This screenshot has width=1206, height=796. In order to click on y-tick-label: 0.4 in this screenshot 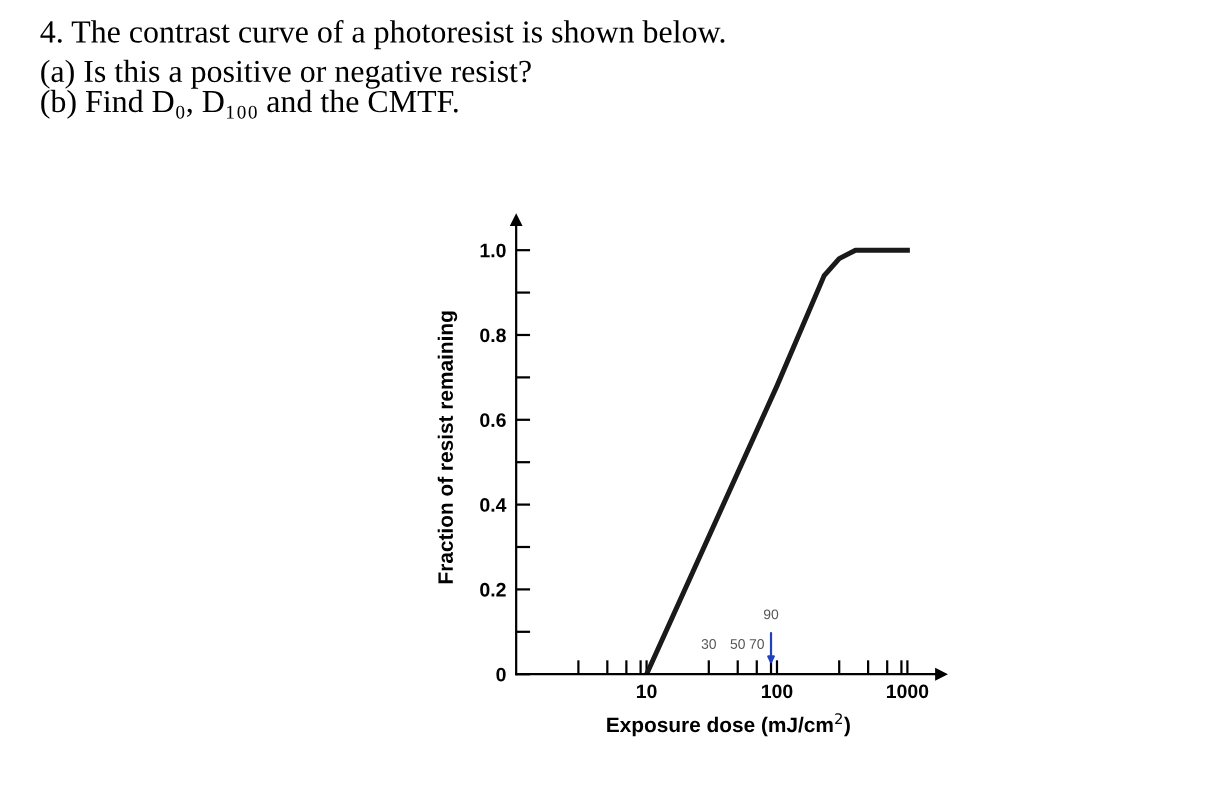, I will do `click(493, 505)`.